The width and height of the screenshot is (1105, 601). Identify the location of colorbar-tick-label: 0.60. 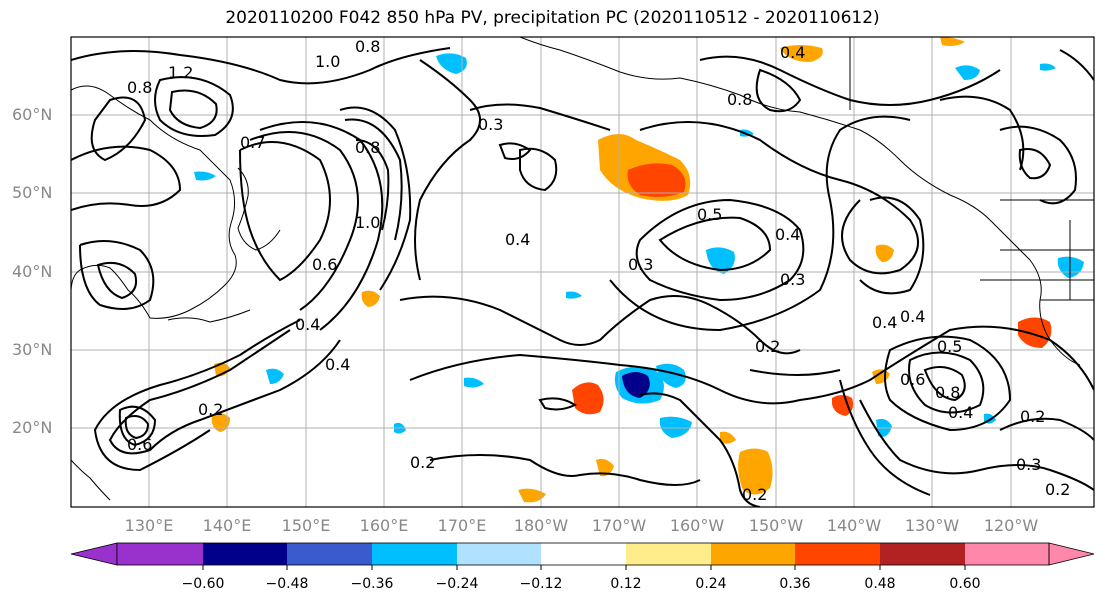
(964, 584).